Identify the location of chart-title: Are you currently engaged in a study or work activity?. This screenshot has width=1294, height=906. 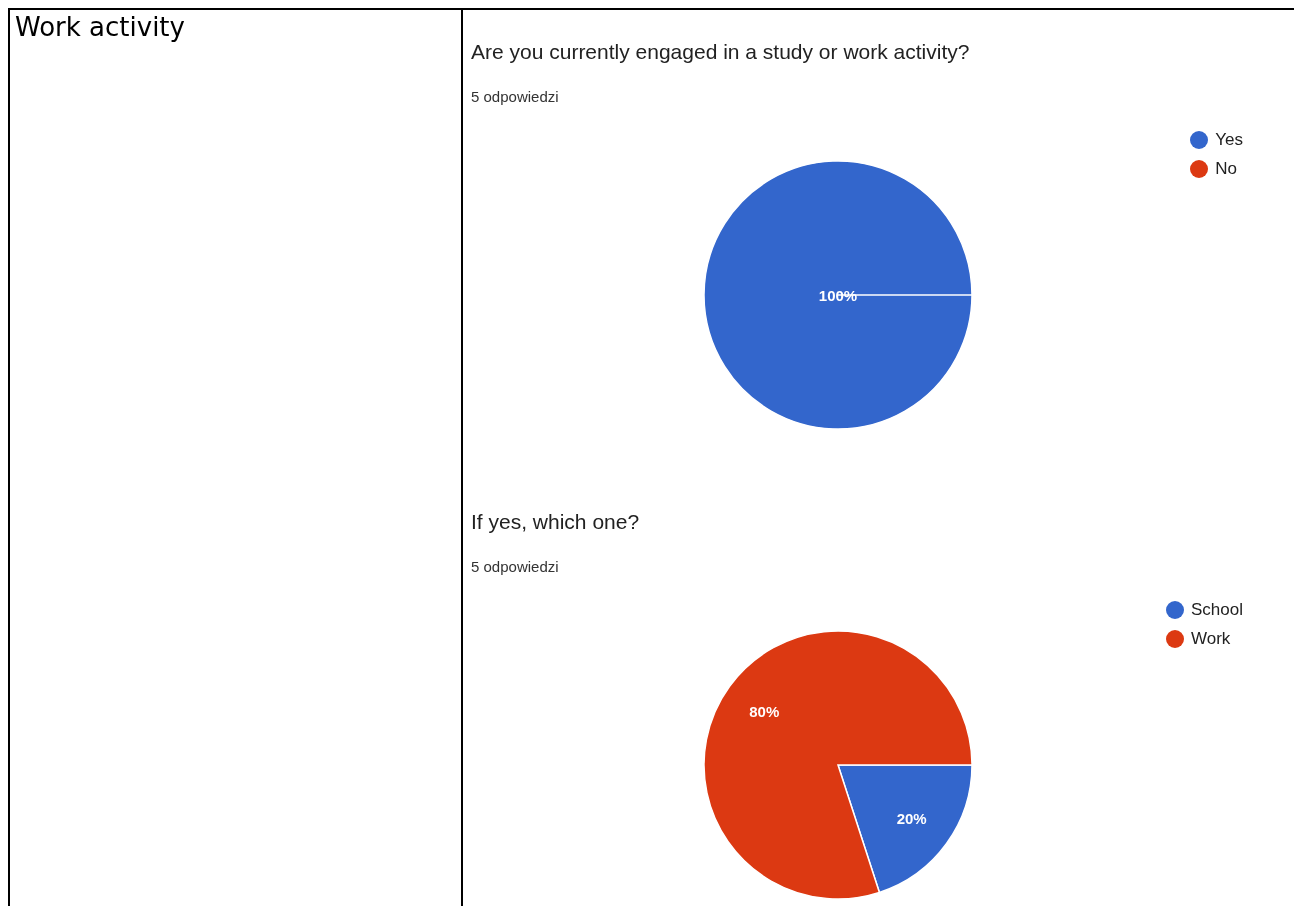
(720, 52).